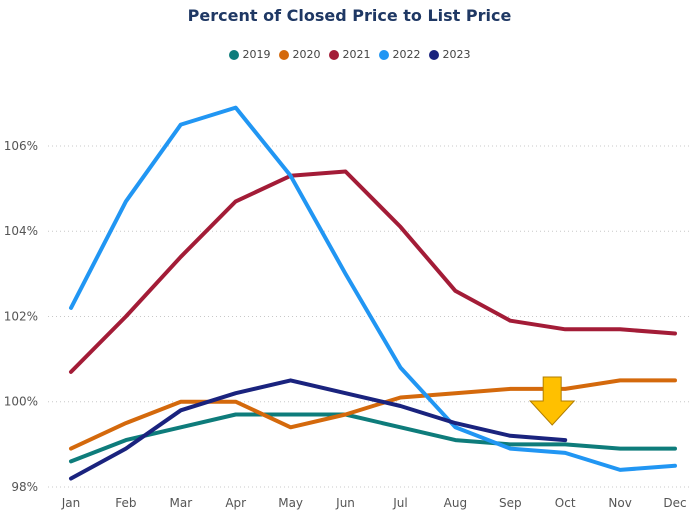 This screenshot has width=699, height=518. What do you see at coordinates (349, 15) in the screenshot?
I see `chart-title: Percent of Closed Price to List Price` at bounding box center [349, 15].